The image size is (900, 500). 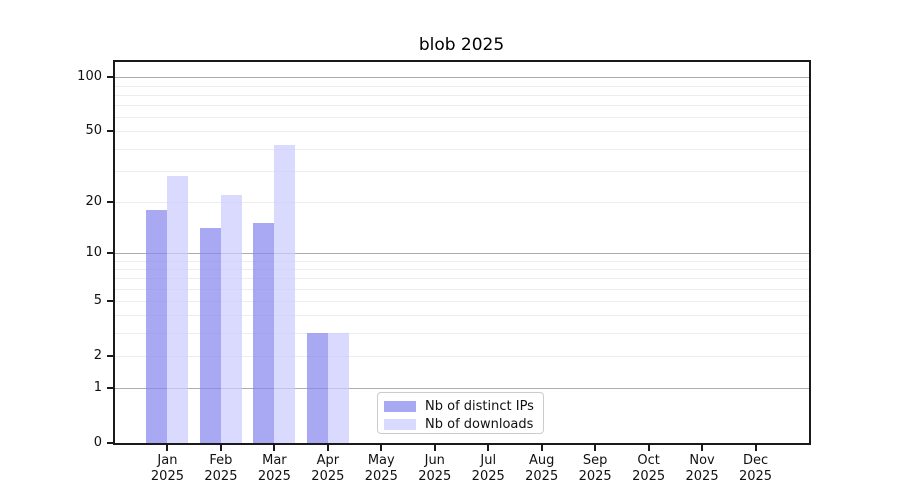 What do you see at coordinates (274, 468) in the screenshot?
I see `x-tick-label-mar: Mar 2025` at bounding box center [274, 468].